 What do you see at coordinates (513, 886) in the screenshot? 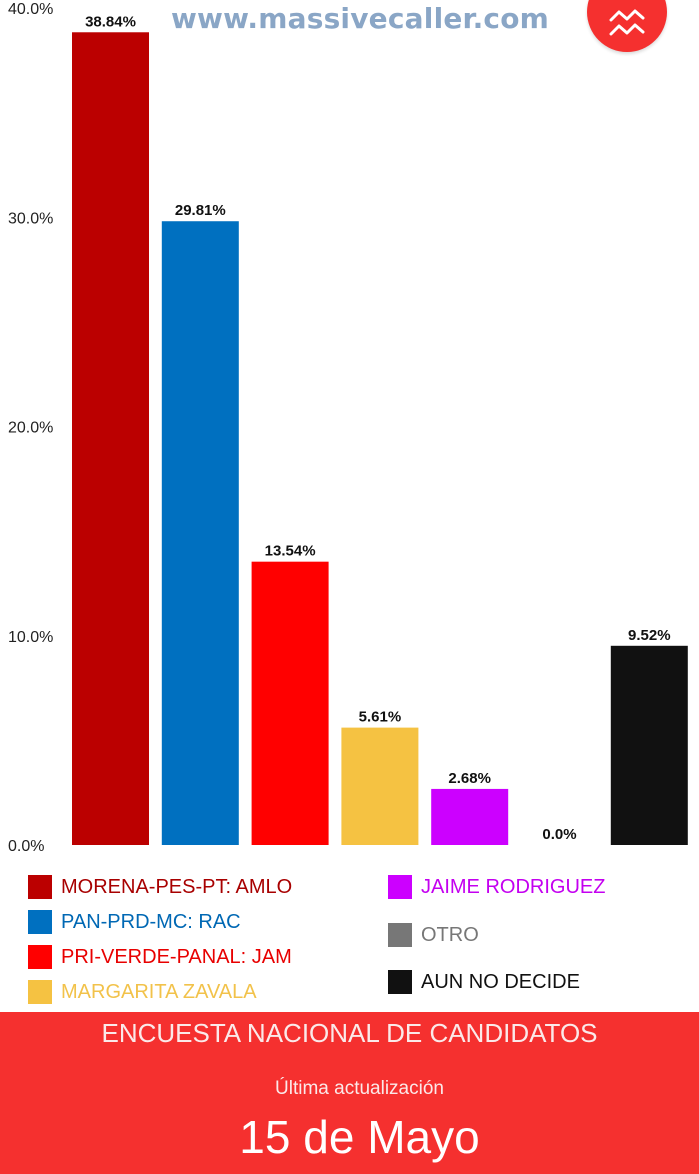
I see `legend-label: JAIME RODRIGUEZ` at bounding box center [513, 886].